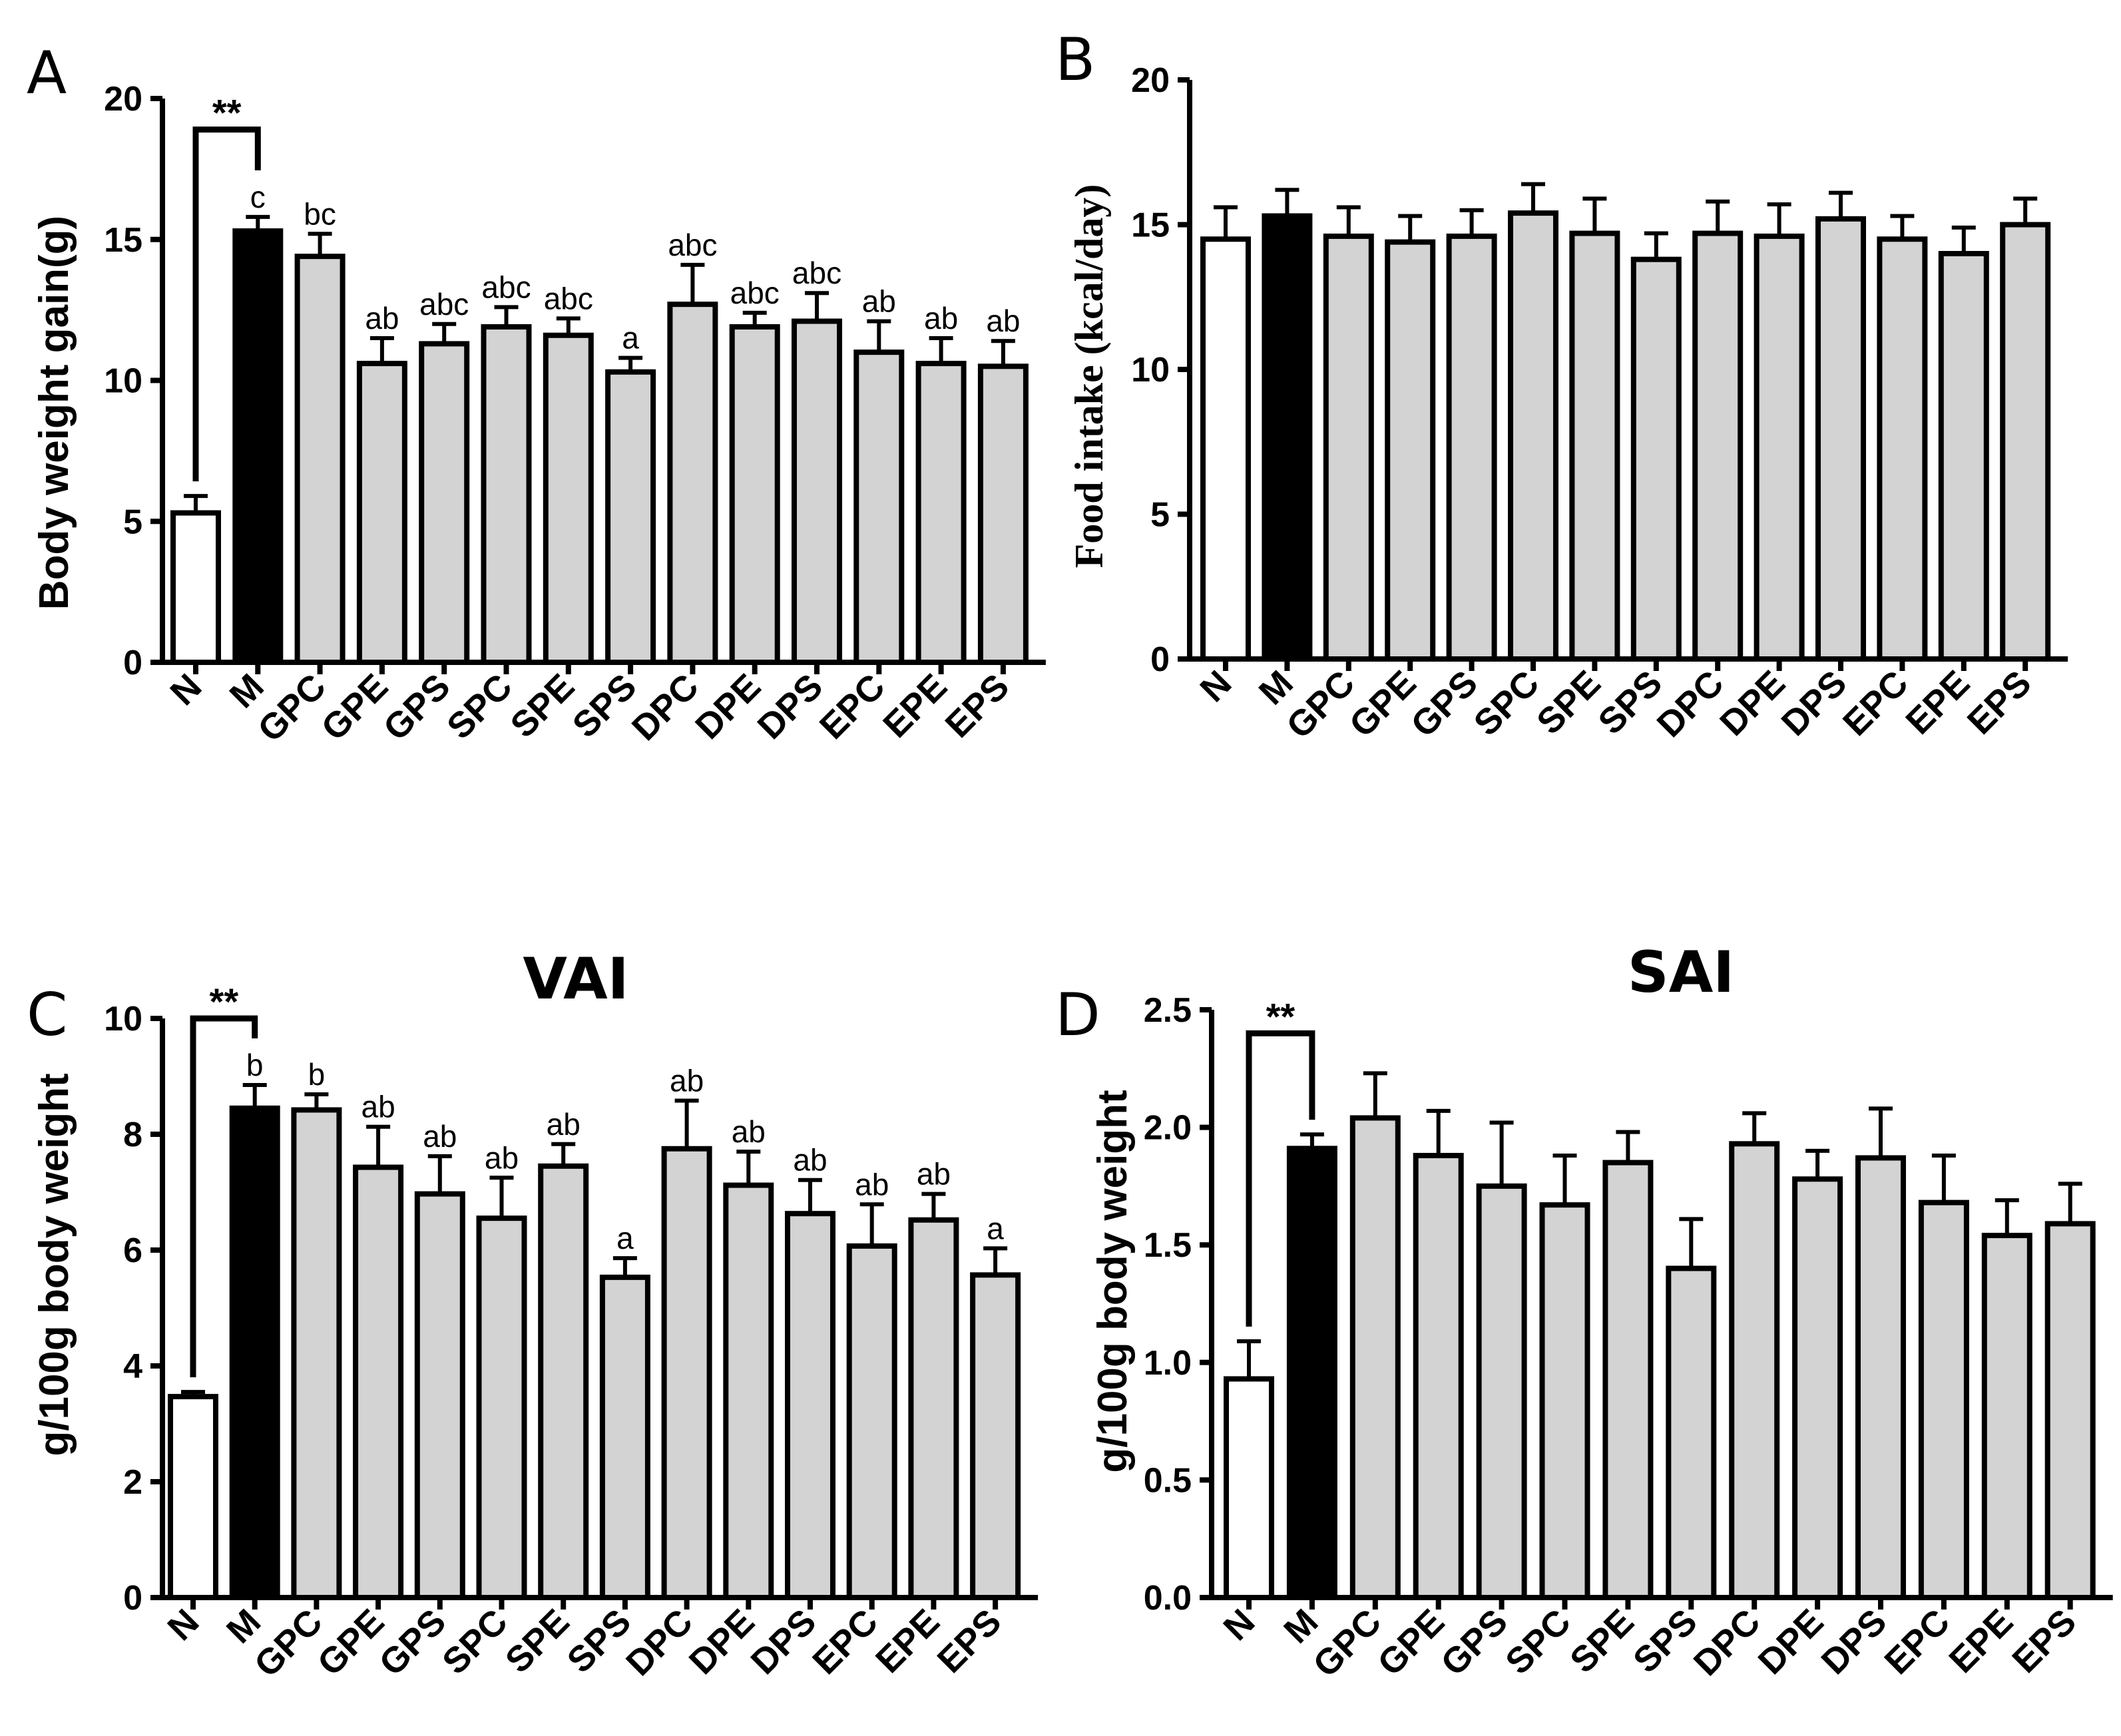 The width and height of the screenshot is (2121, 1736). Describe the element at coordinates (132, 1135) in the screenshot. I see `y-tick-label: 8` at that location.